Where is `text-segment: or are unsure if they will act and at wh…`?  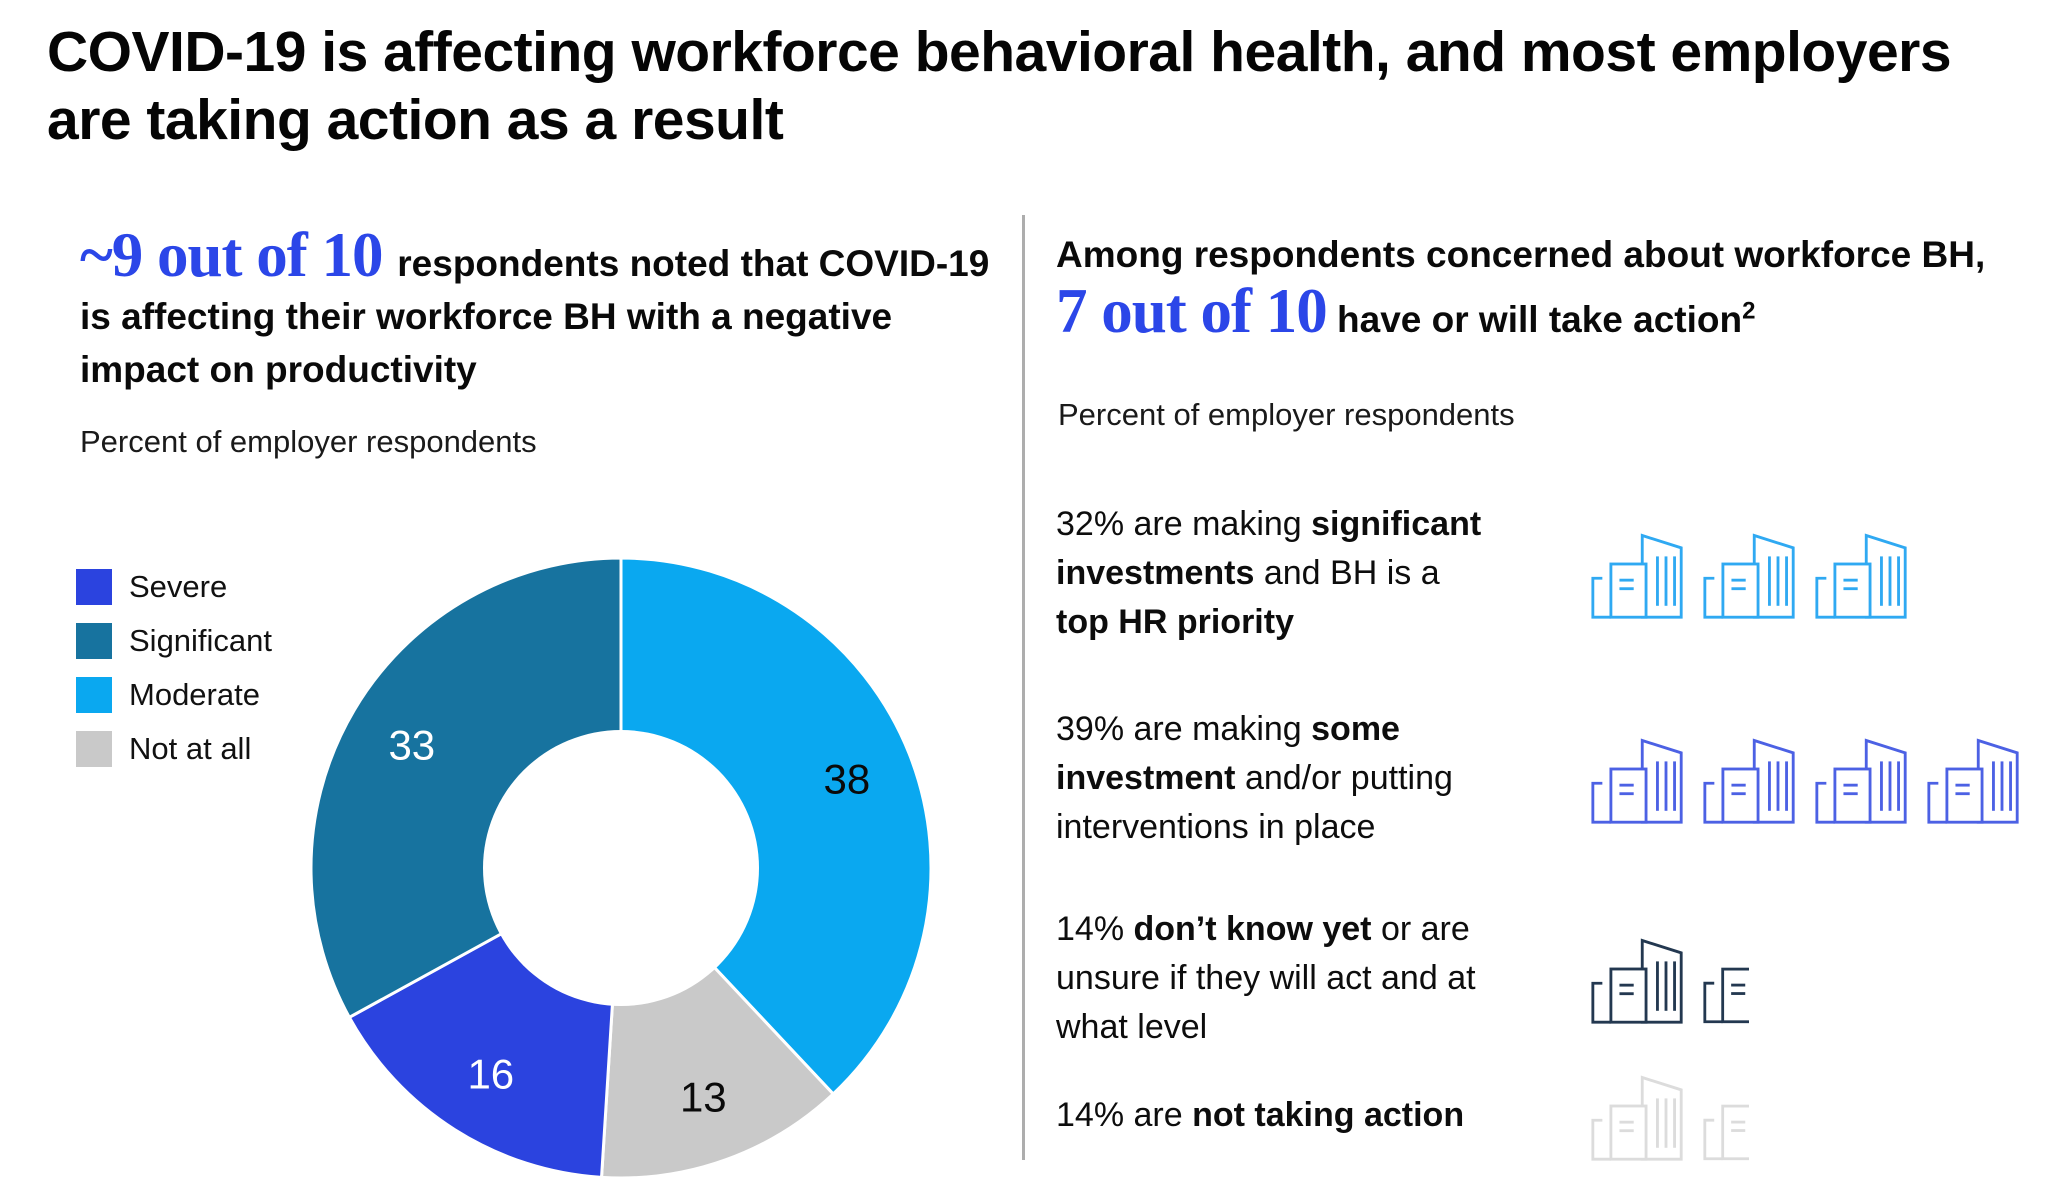
text-segment: or are unsure if they will act and at wh… is located at coordinates (1266, 978).